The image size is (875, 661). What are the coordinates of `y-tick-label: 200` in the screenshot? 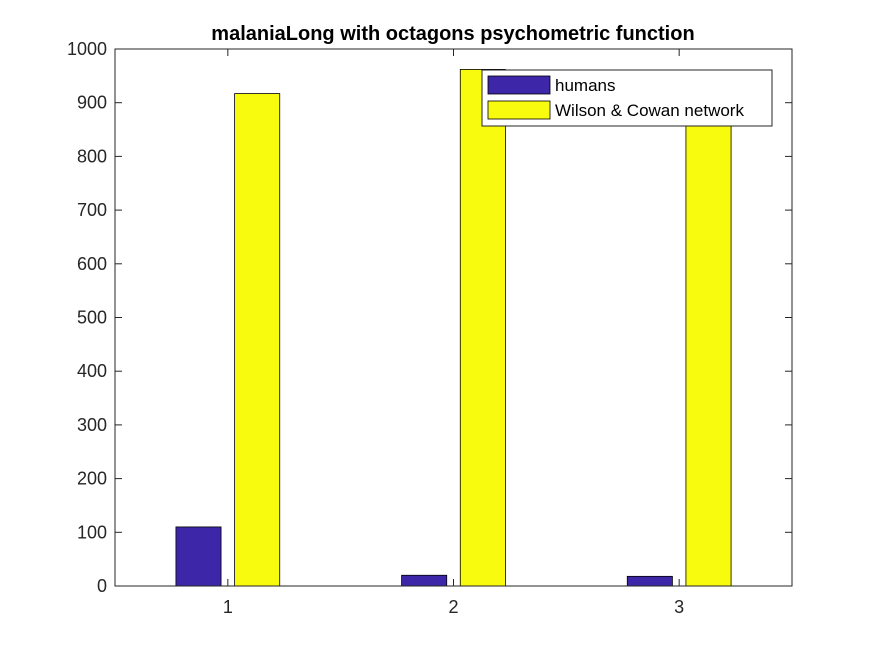 It's located at (92, 479).